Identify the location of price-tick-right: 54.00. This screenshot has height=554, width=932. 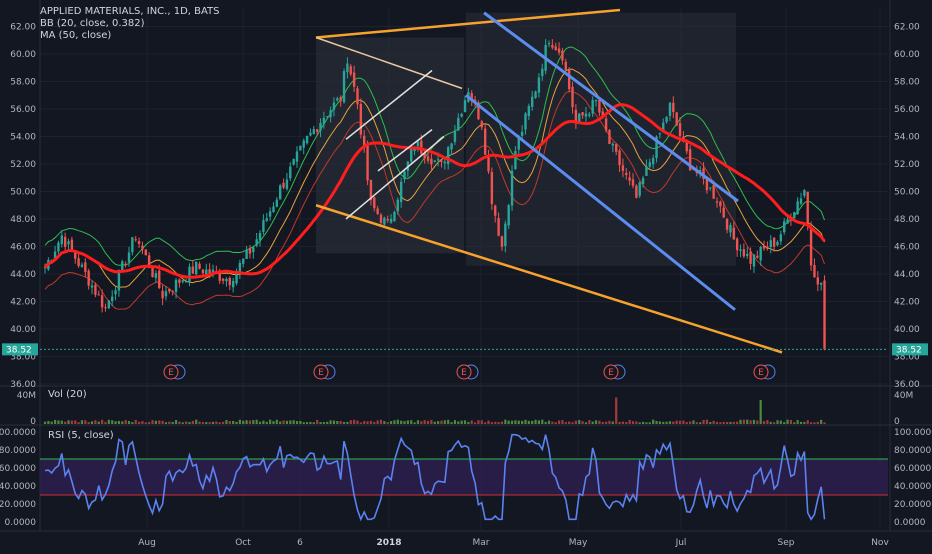
(907, 138).